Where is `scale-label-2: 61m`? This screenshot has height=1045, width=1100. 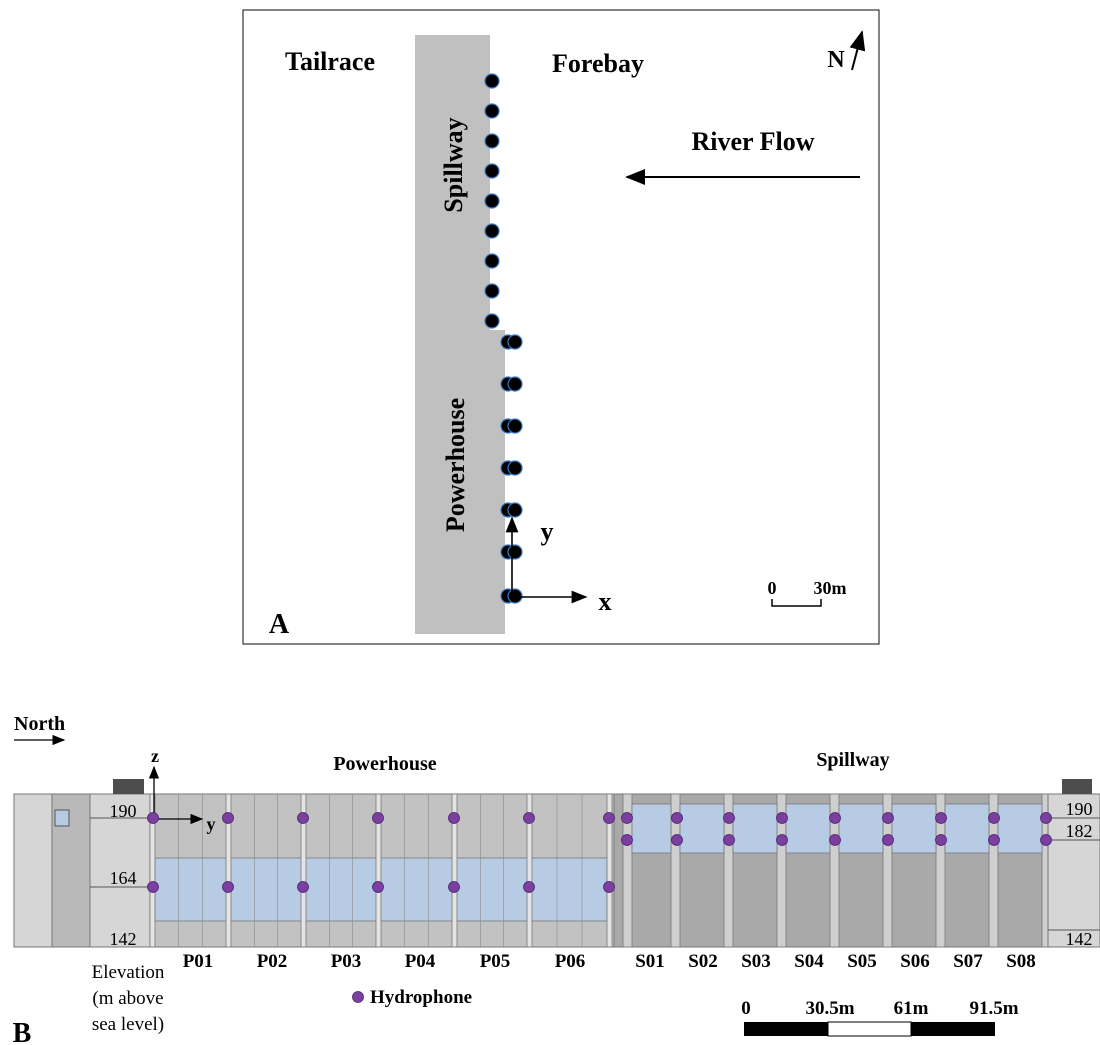 scale-label-2: 61m is located at coordinates (911, 1008).